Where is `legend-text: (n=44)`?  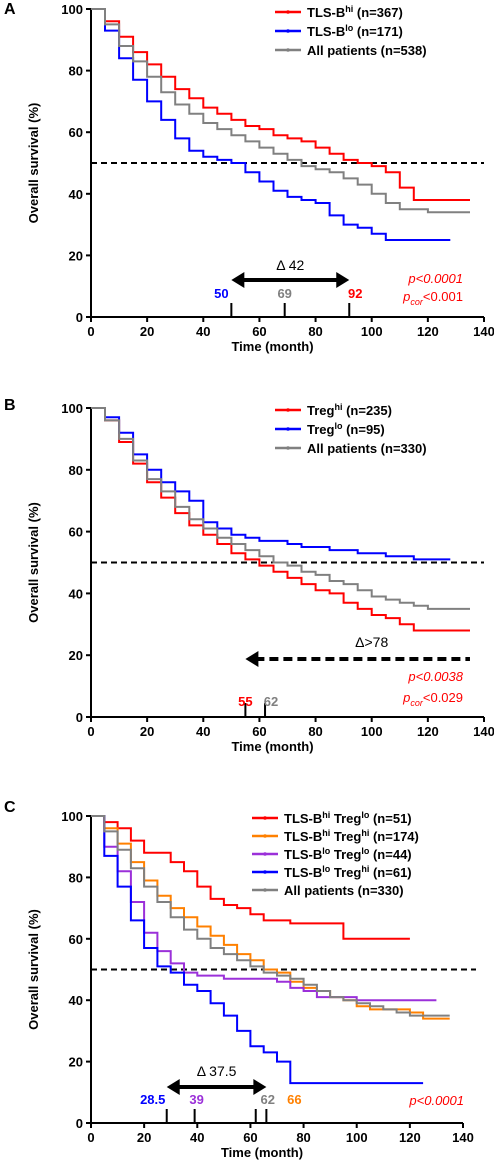 legend-text: (n=44) is located at coordinates (390, 854).